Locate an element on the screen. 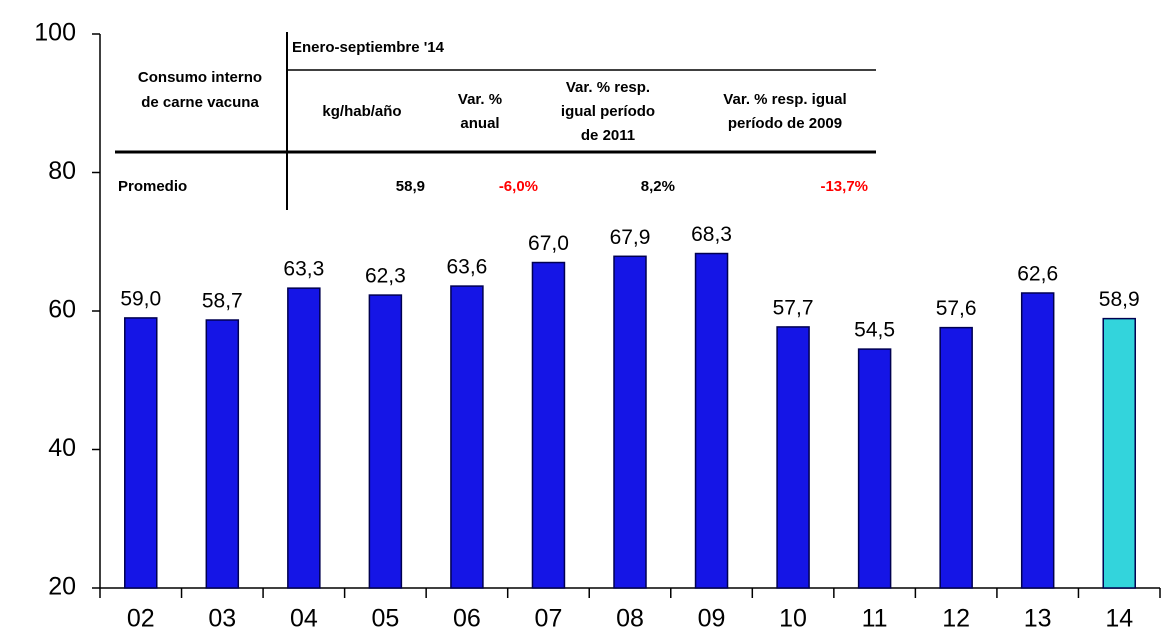 The width and height of the screenshot is (1168, 641). table-cell: 8,2% is located at coordinates (658, 186).